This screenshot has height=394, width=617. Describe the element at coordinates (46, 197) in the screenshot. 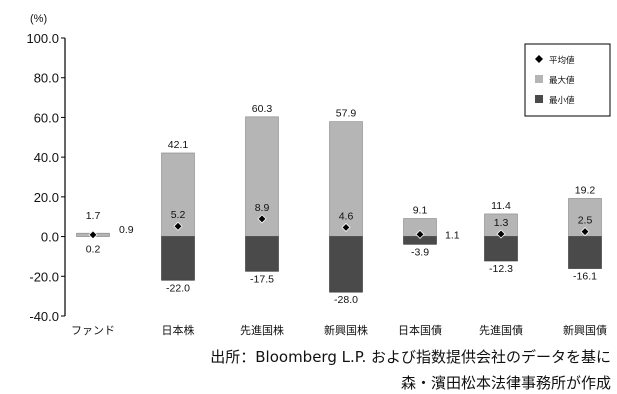

I see `y-tick-label: 20.0` at that location.